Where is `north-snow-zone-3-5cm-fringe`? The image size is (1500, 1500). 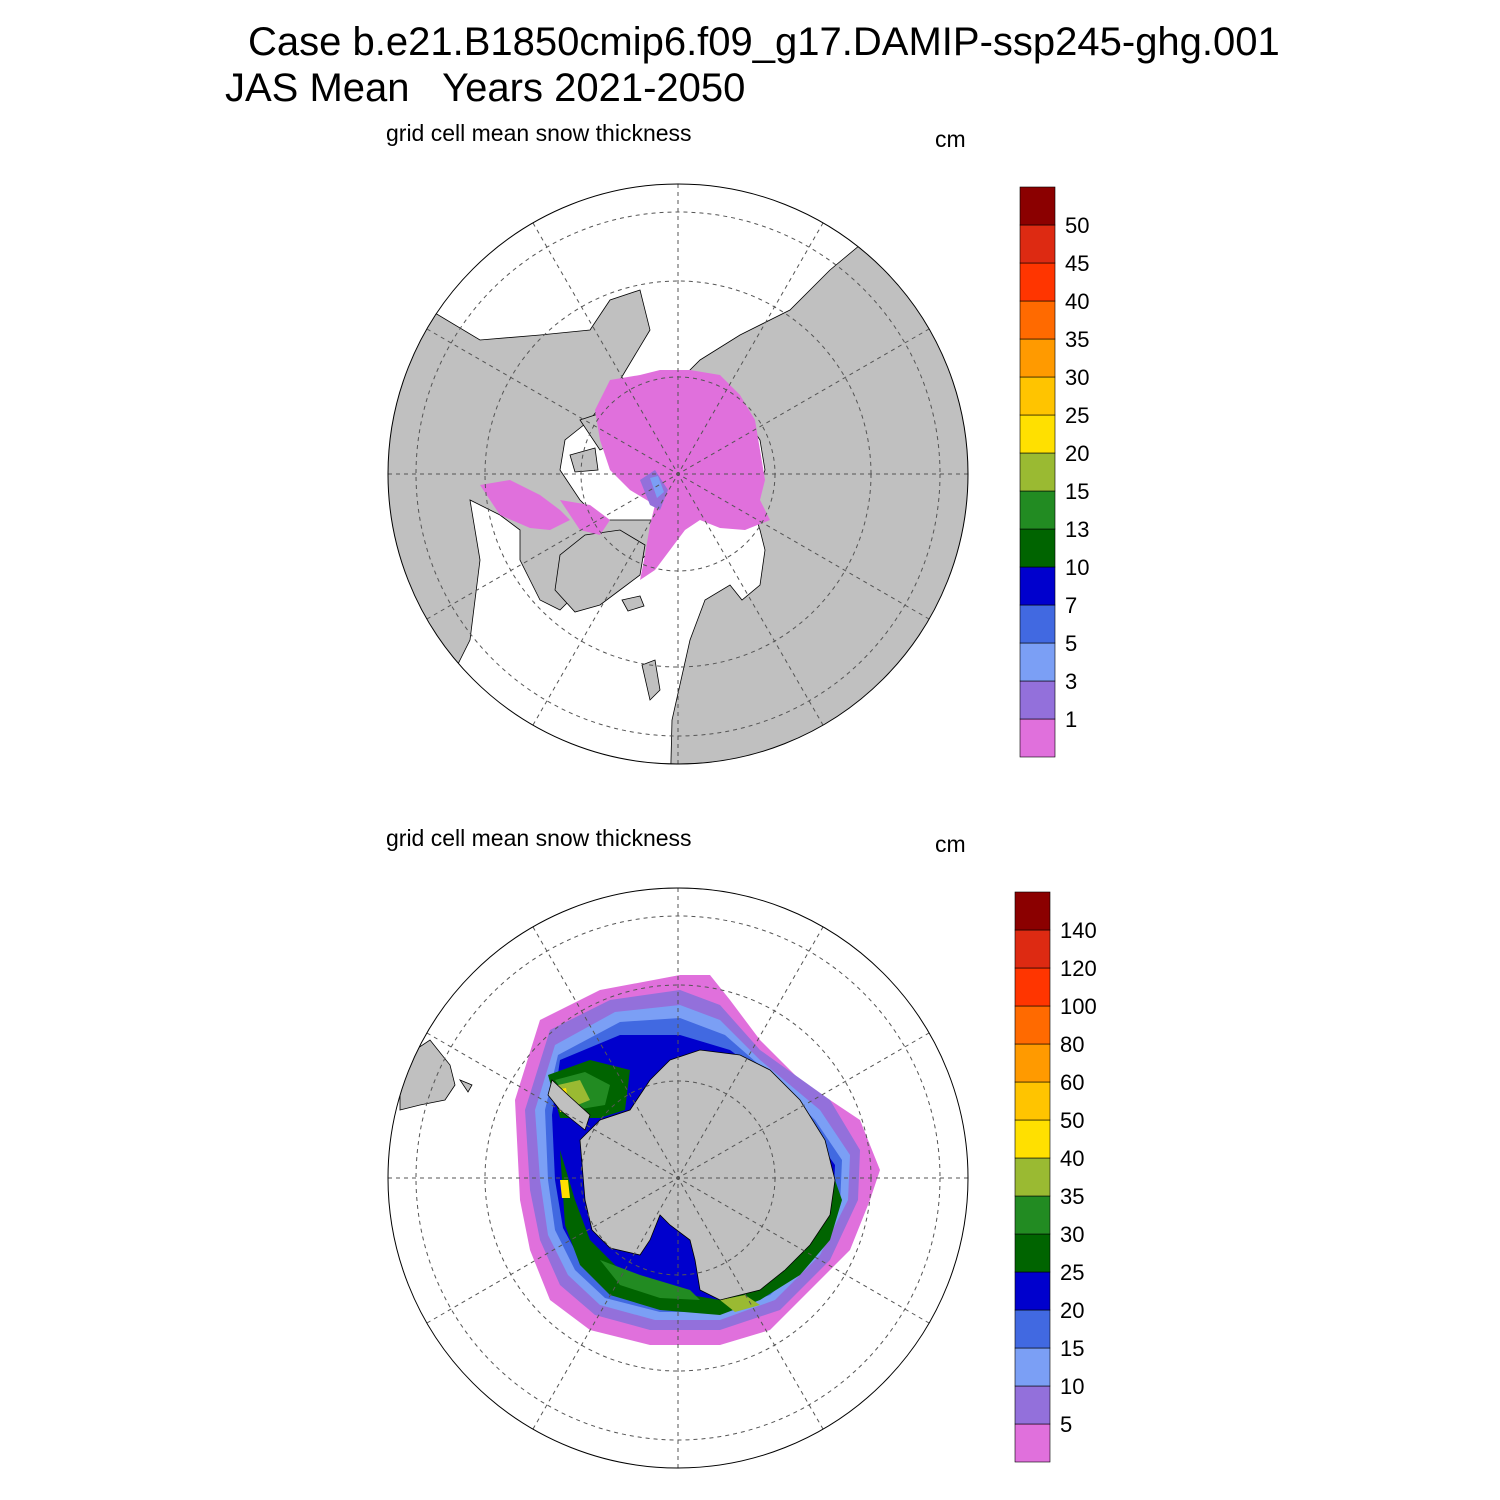
north-snow-zone-3-5cm-fringe is located at coordinates (657, 487).